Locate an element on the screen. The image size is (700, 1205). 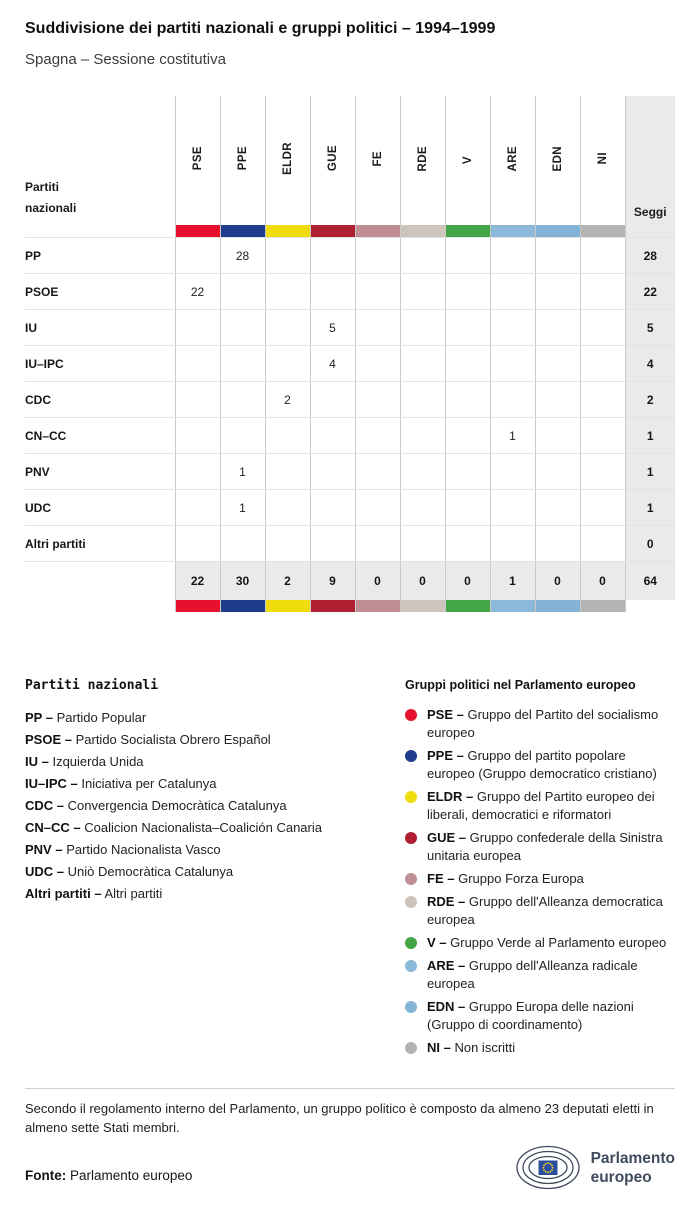
column-header-eldr: ELDR is located at coordinates (287, 160).